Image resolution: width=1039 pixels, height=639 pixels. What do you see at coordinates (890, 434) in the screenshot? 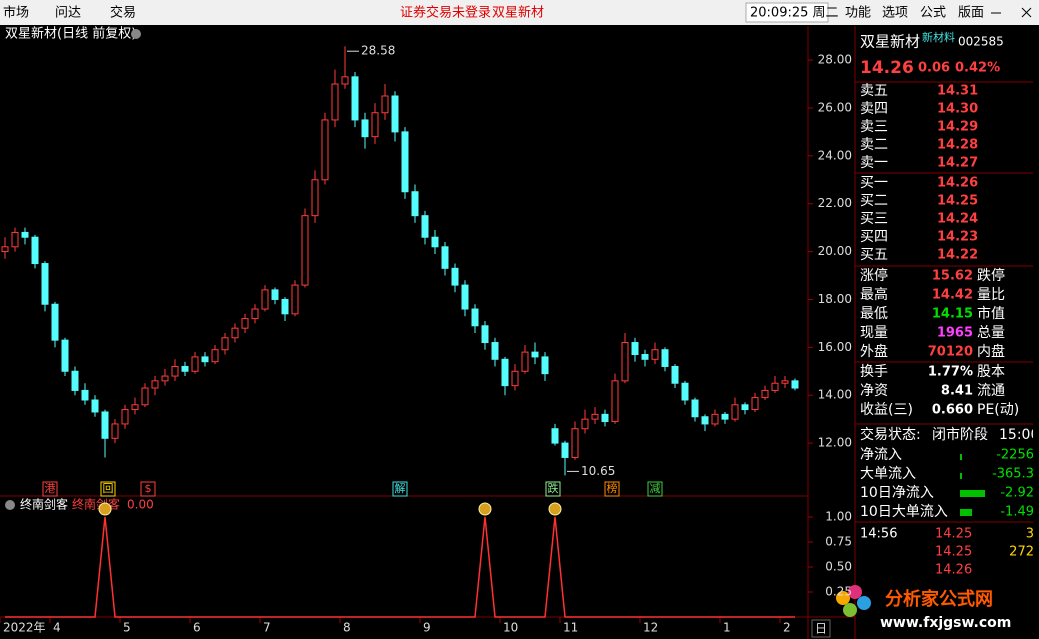
I see `status-label: 交易状态:` at bounding box center [890, 434].